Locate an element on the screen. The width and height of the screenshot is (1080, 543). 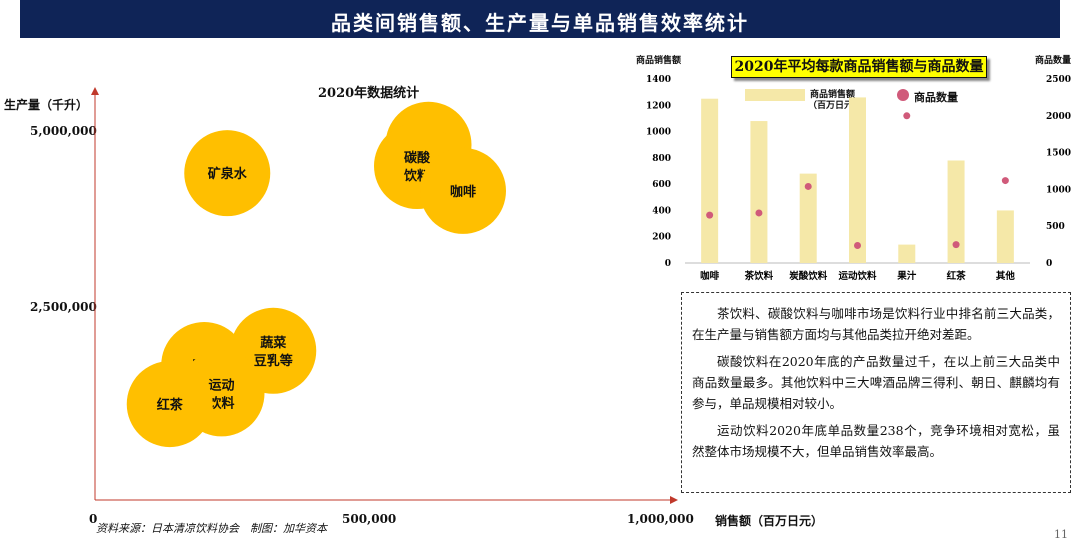
right-tick-2: 1000 is located at coordinates (1058, 190).